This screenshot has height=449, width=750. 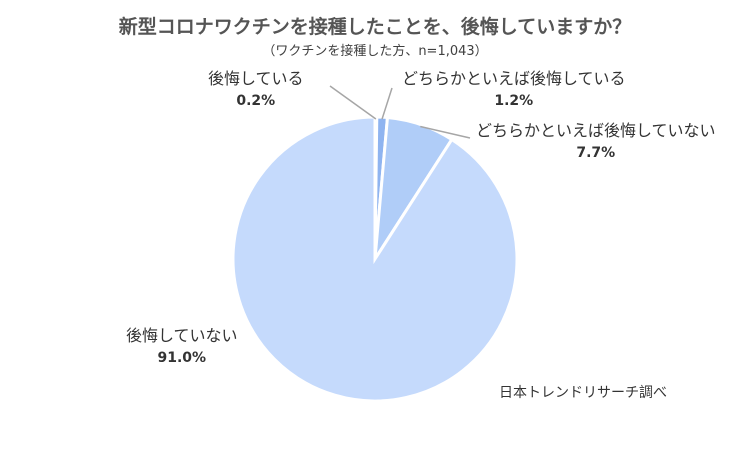 What do you see at coordinates (514, 78) in the screenshot?
I see `slice-label-text: どちらかといえば後悔している` at bounding box center [514, 78].